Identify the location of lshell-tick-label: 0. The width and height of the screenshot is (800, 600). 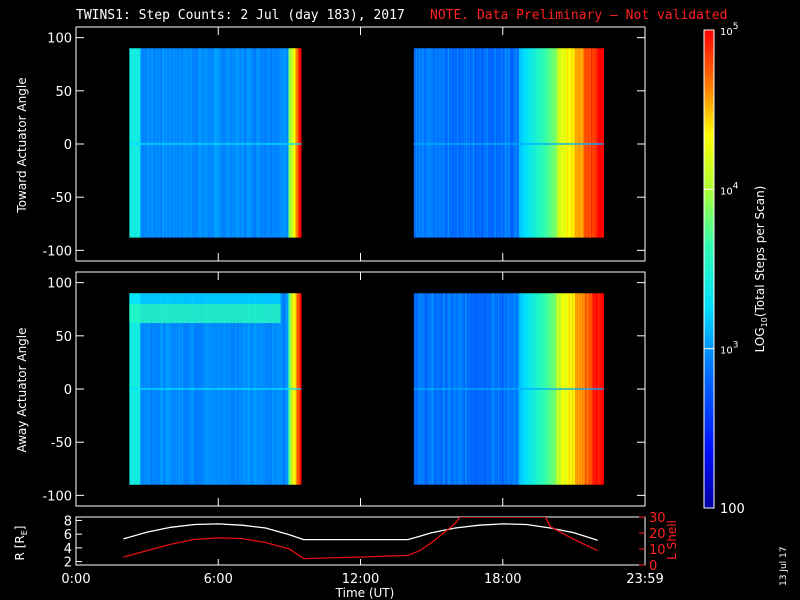
(653, 566).